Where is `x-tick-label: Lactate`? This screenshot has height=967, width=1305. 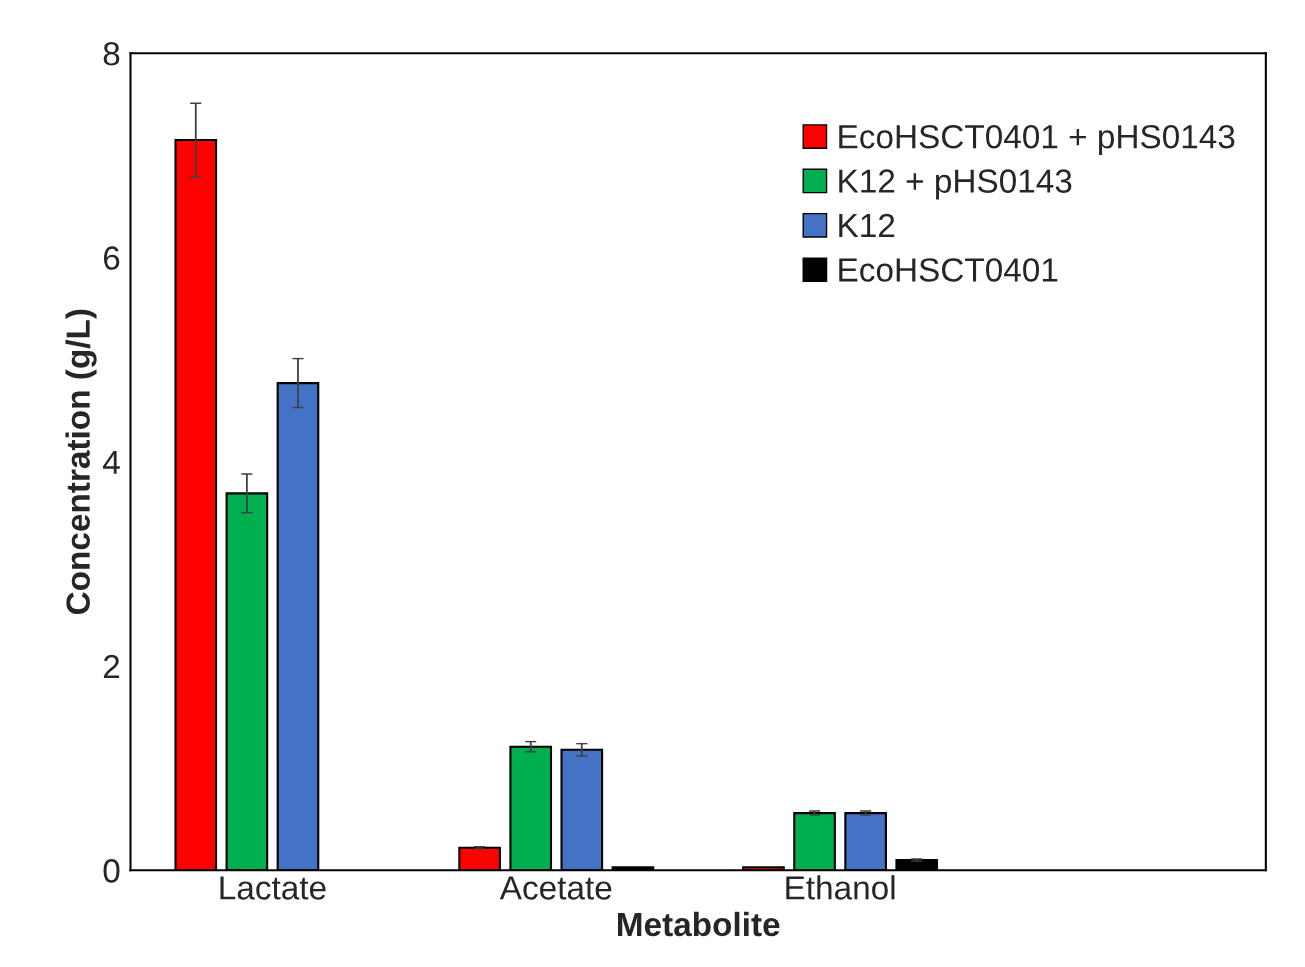 x-tick-label: Lactate is located at coordinates (273, 888).